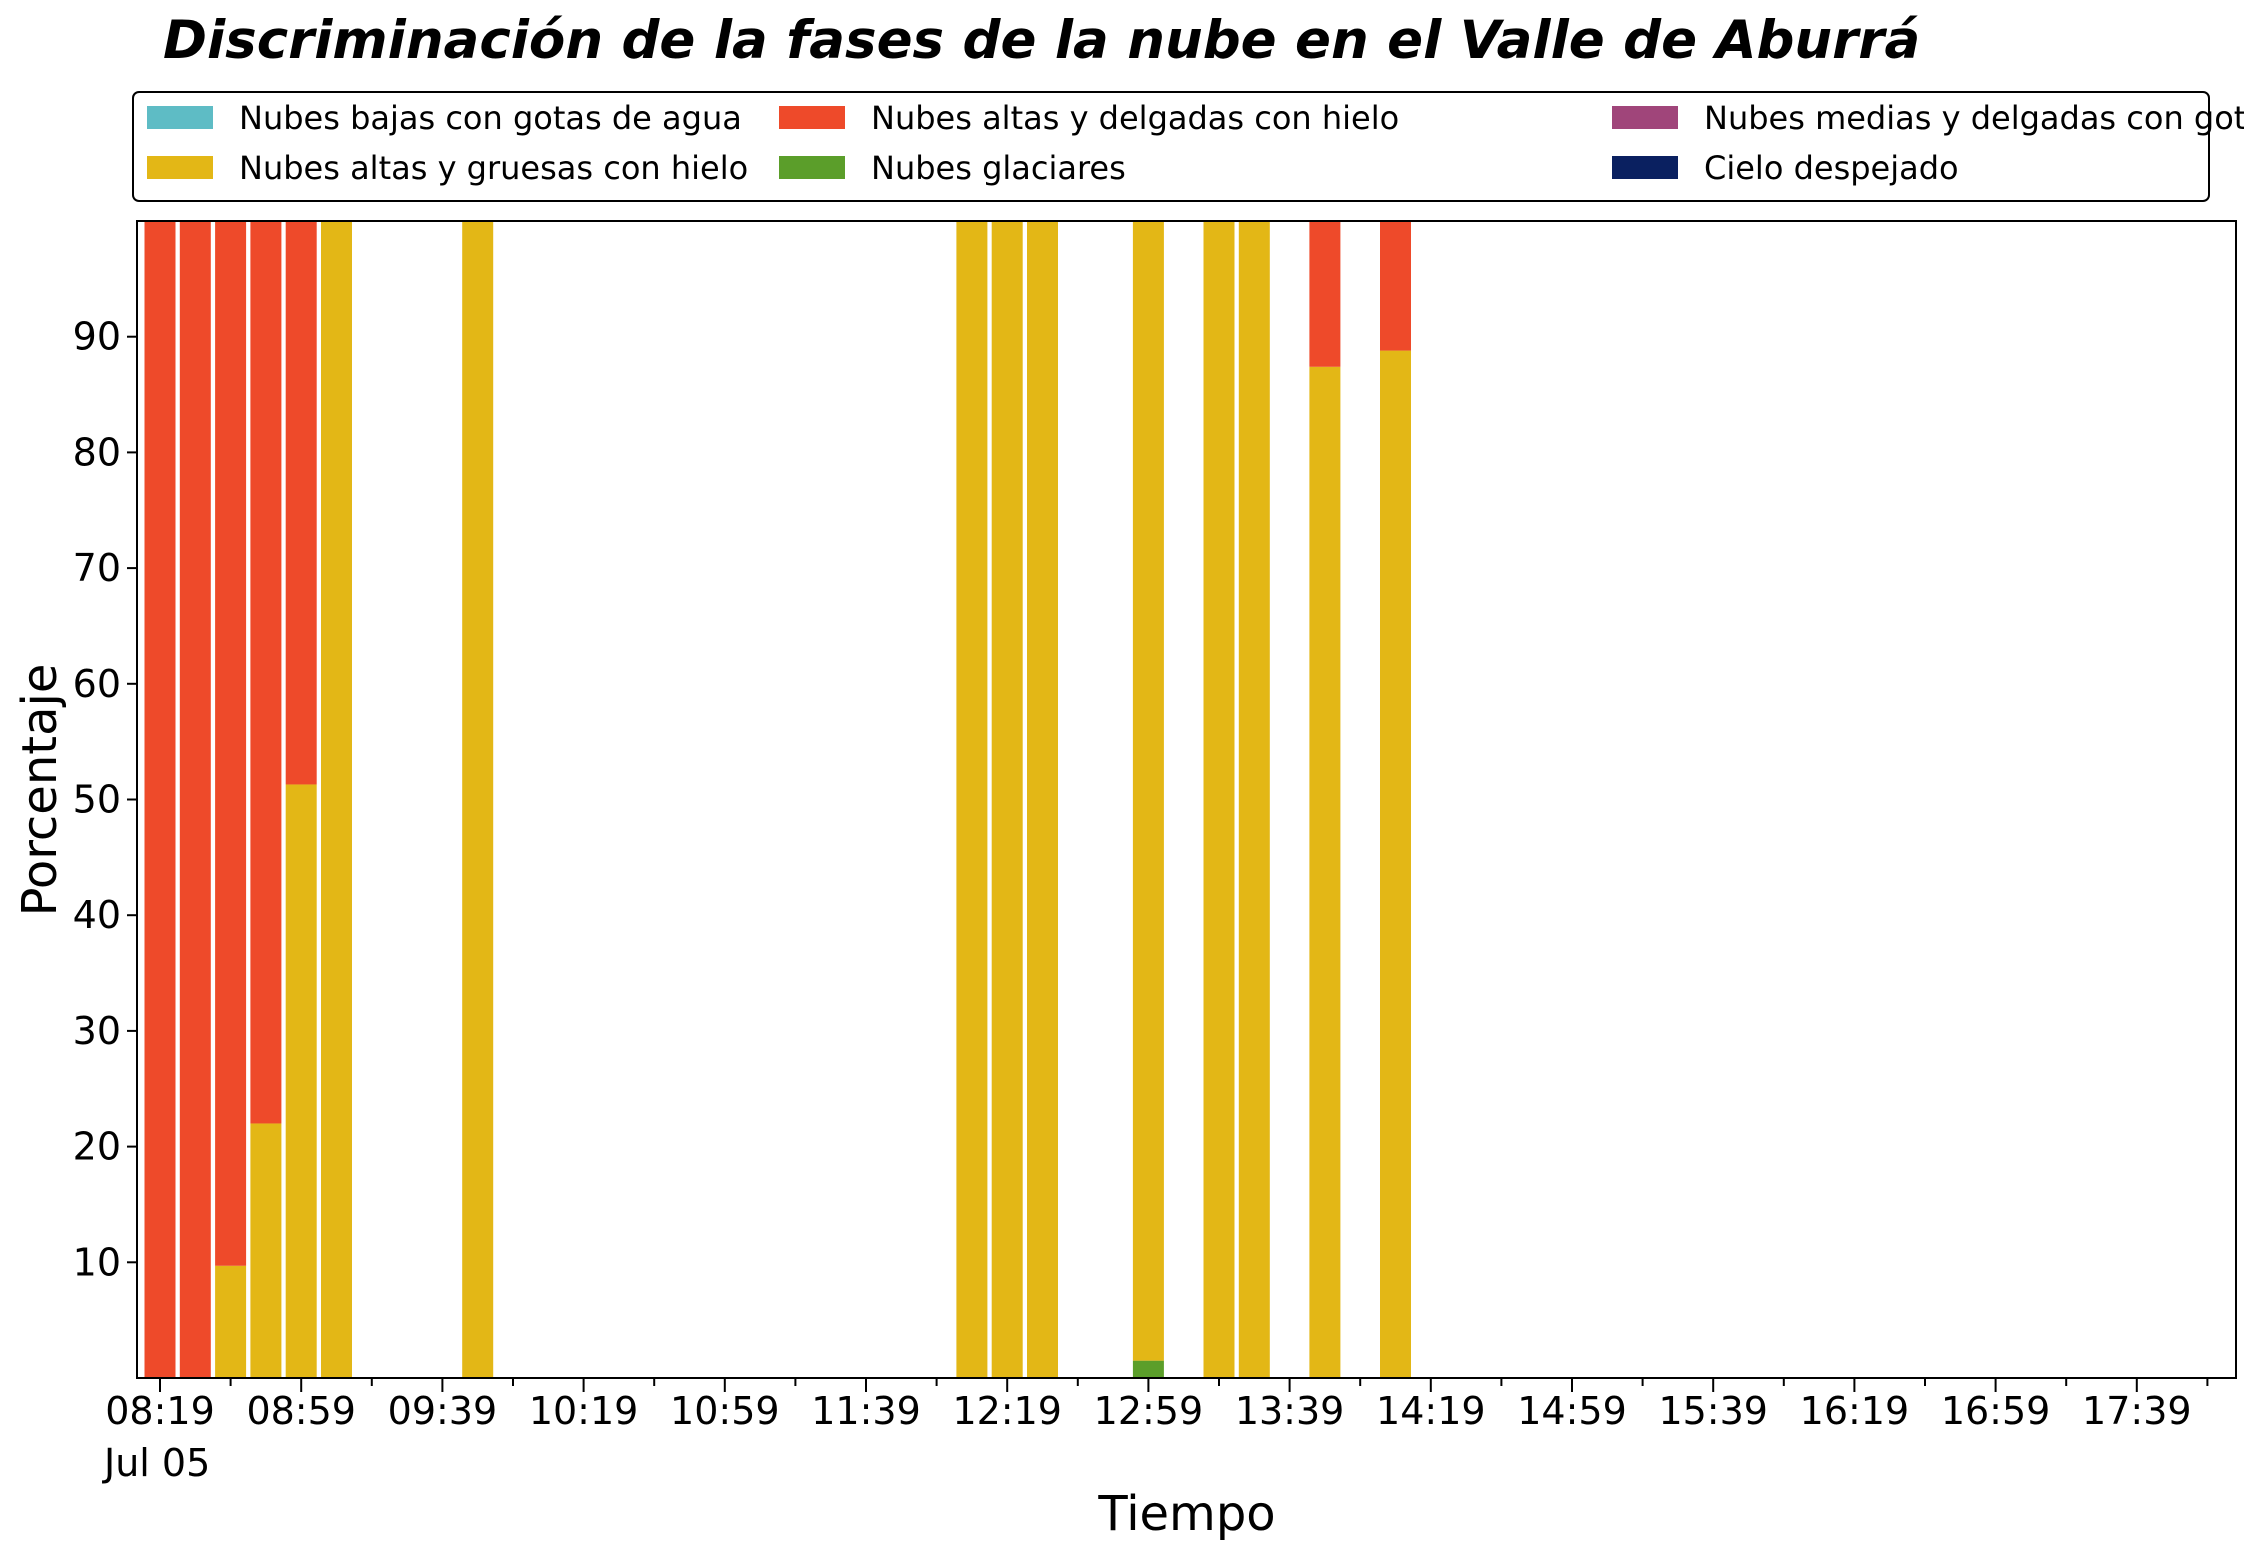 This screenshot has width=2244, height=1559. Describe the element at coordinates (1831, 168) in the screenshot. I see `legend-label: Cielo despejado` at that location.